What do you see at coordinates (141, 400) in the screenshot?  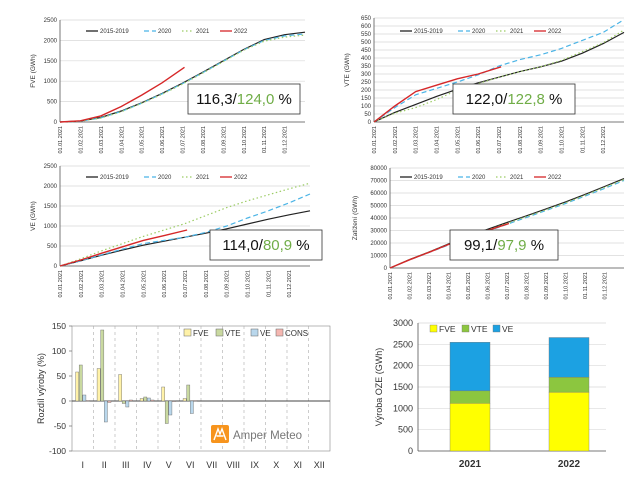 I see `bar-FVE-IV` at bounding box center [141, 400].